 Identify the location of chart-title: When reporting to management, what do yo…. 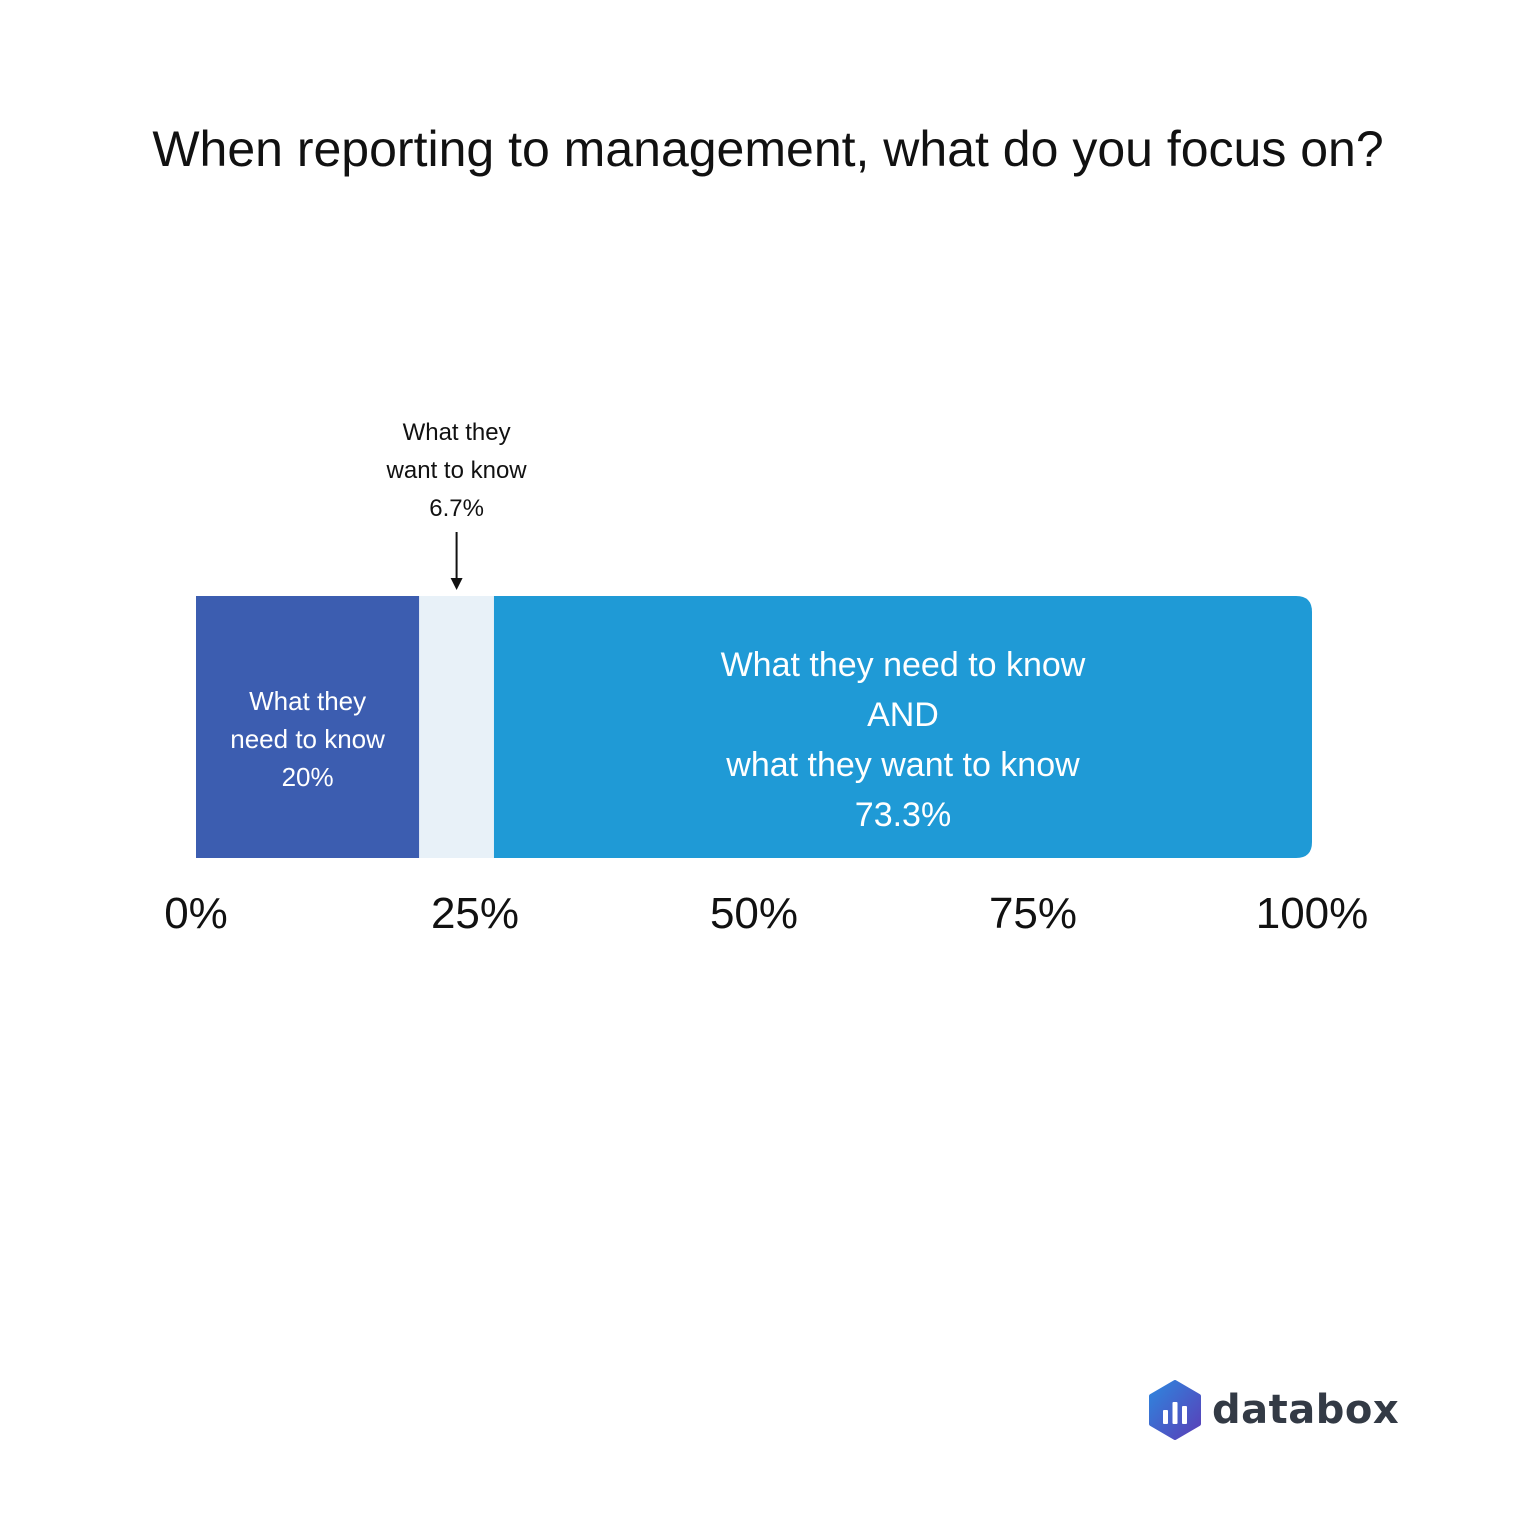
(768, 149).